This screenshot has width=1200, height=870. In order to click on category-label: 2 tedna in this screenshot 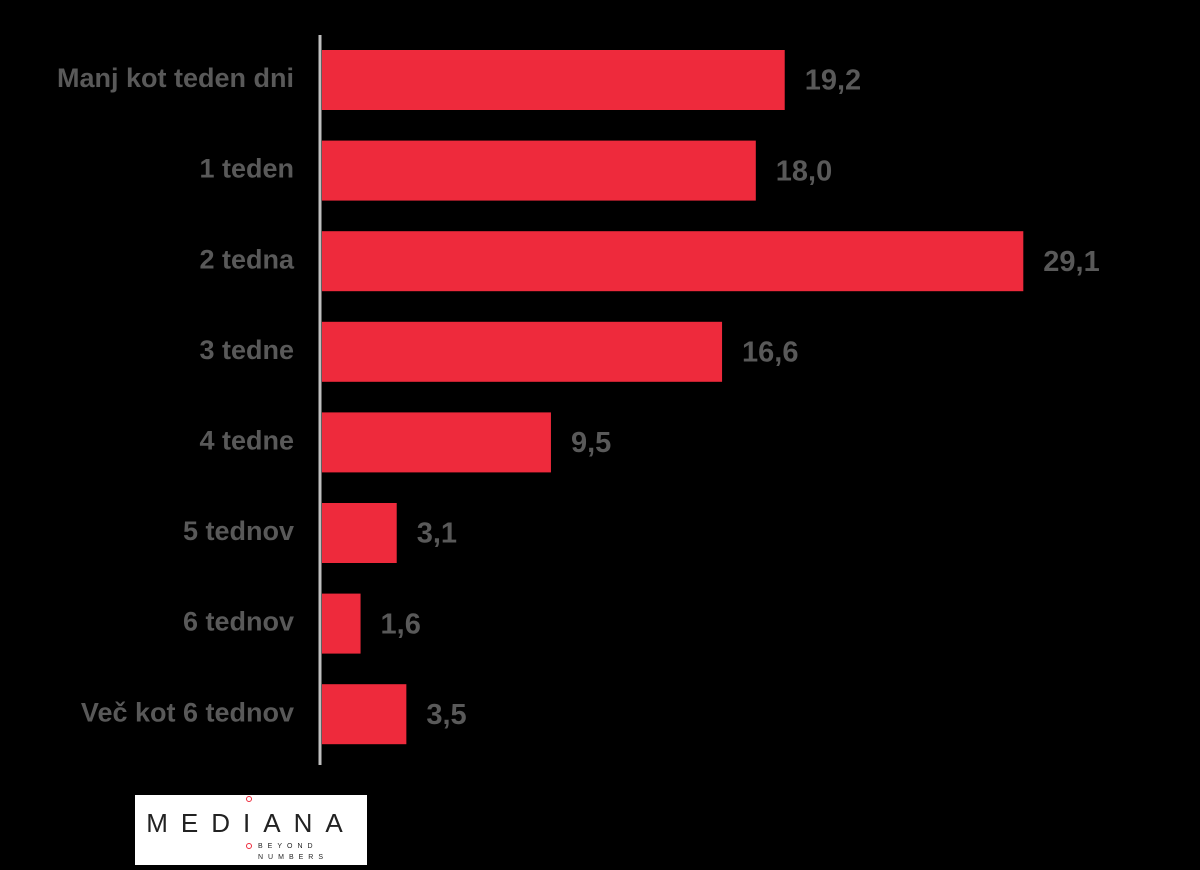, I will do `click(247, 259)`.